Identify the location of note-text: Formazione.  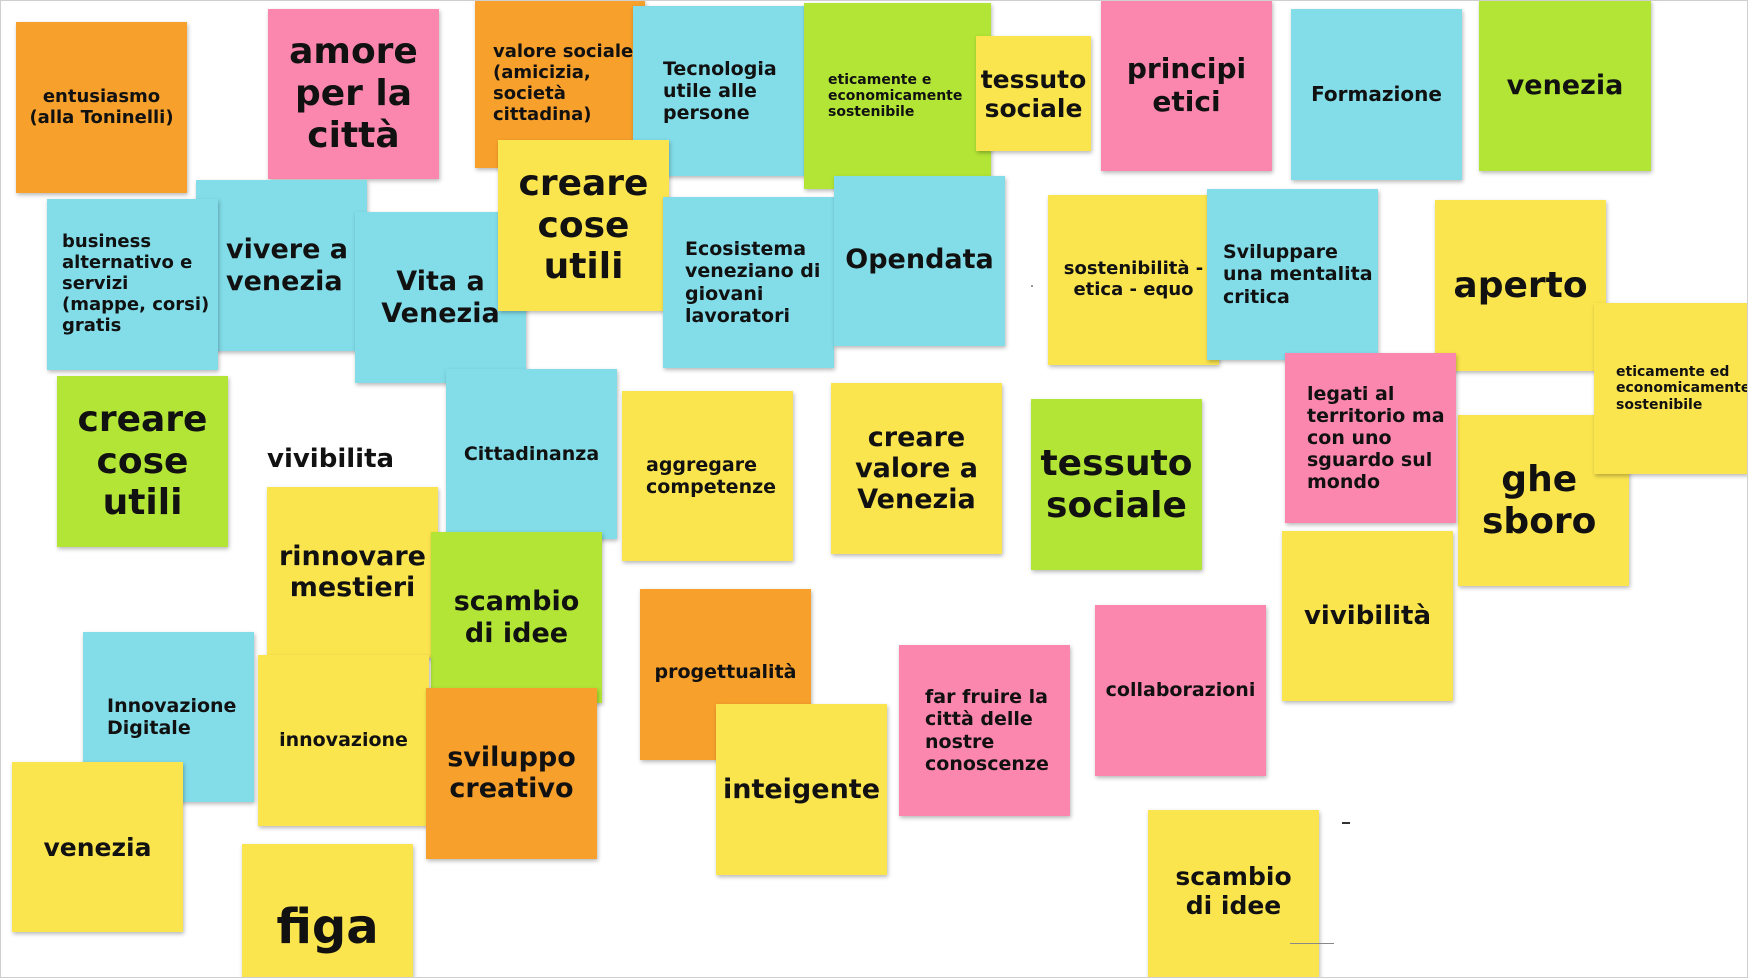
(1376, 93).